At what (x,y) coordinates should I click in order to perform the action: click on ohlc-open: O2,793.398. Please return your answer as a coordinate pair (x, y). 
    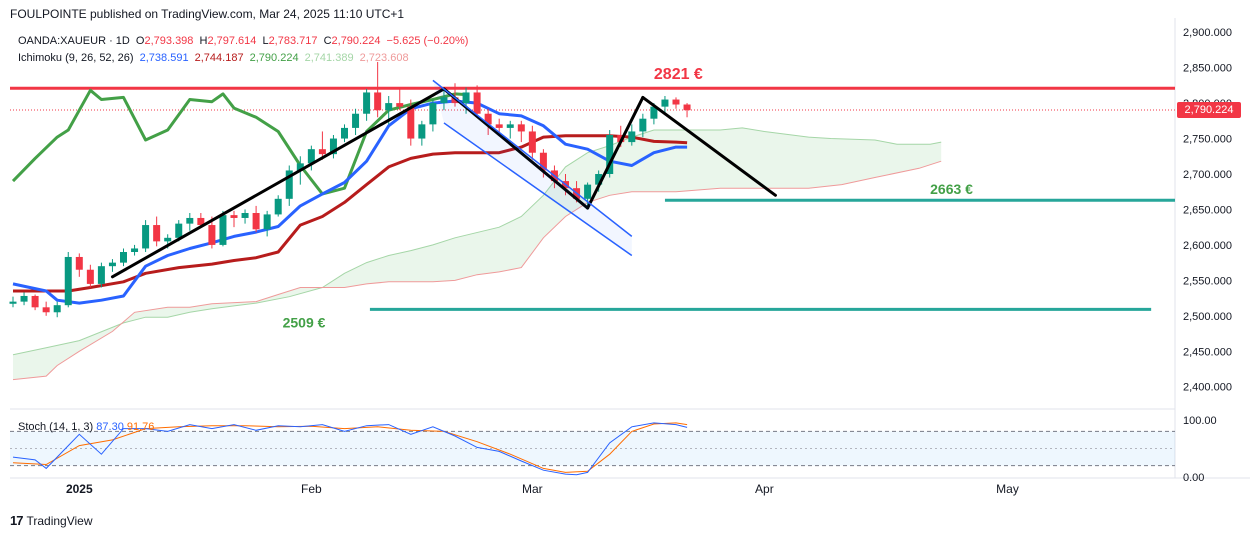
    Looking at the image, I should click on (164, 41).